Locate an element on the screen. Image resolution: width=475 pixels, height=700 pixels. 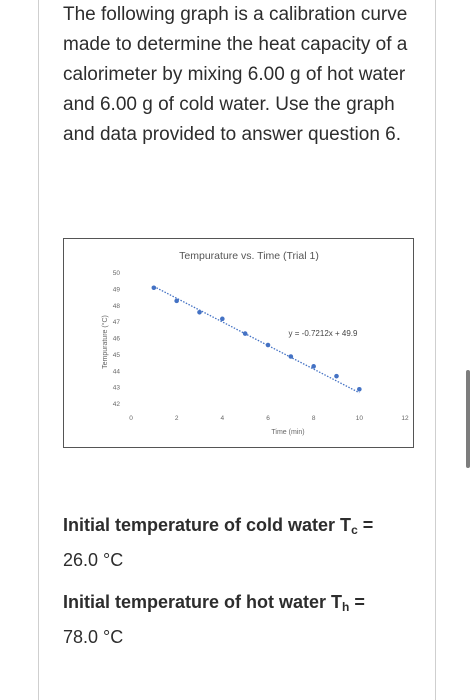
x-tick-label: 6 is located at coordinates (268, 418).